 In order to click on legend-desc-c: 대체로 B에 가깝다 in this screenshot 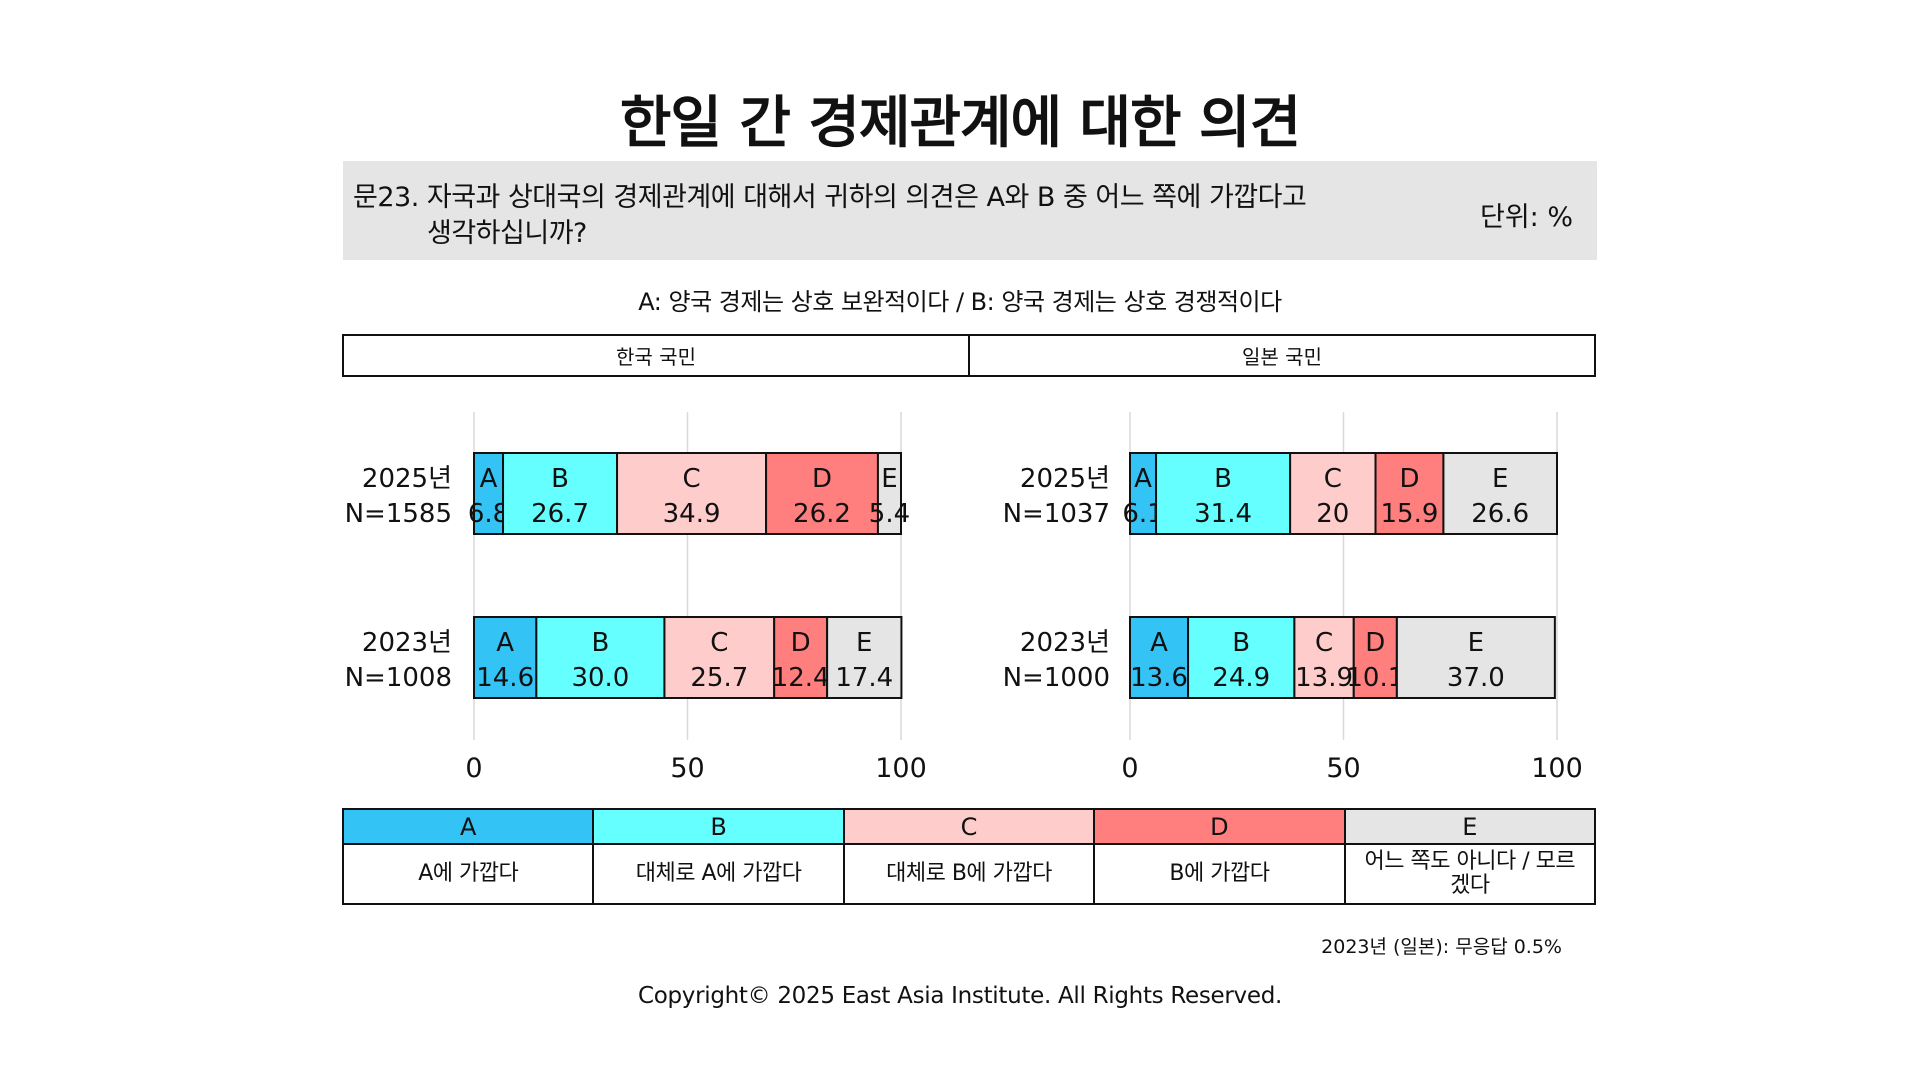, I will do `click(969, 873)`.